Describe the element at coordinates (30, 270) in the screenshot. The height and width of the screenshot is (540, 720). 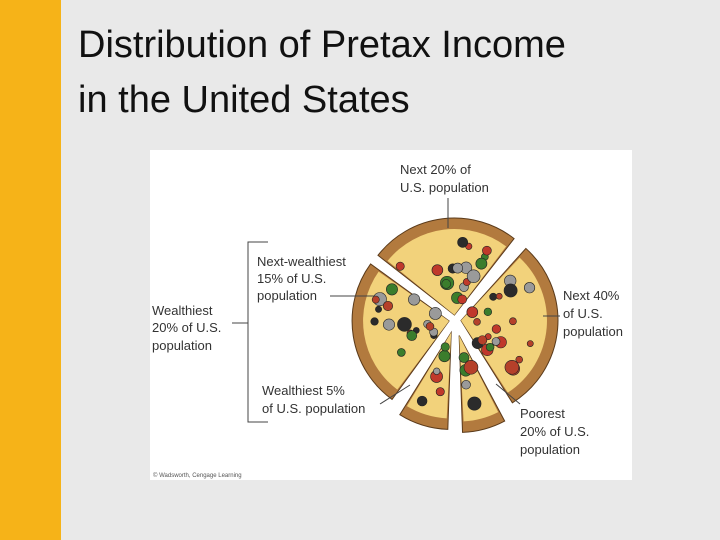
I see `accent-bar` at that location.